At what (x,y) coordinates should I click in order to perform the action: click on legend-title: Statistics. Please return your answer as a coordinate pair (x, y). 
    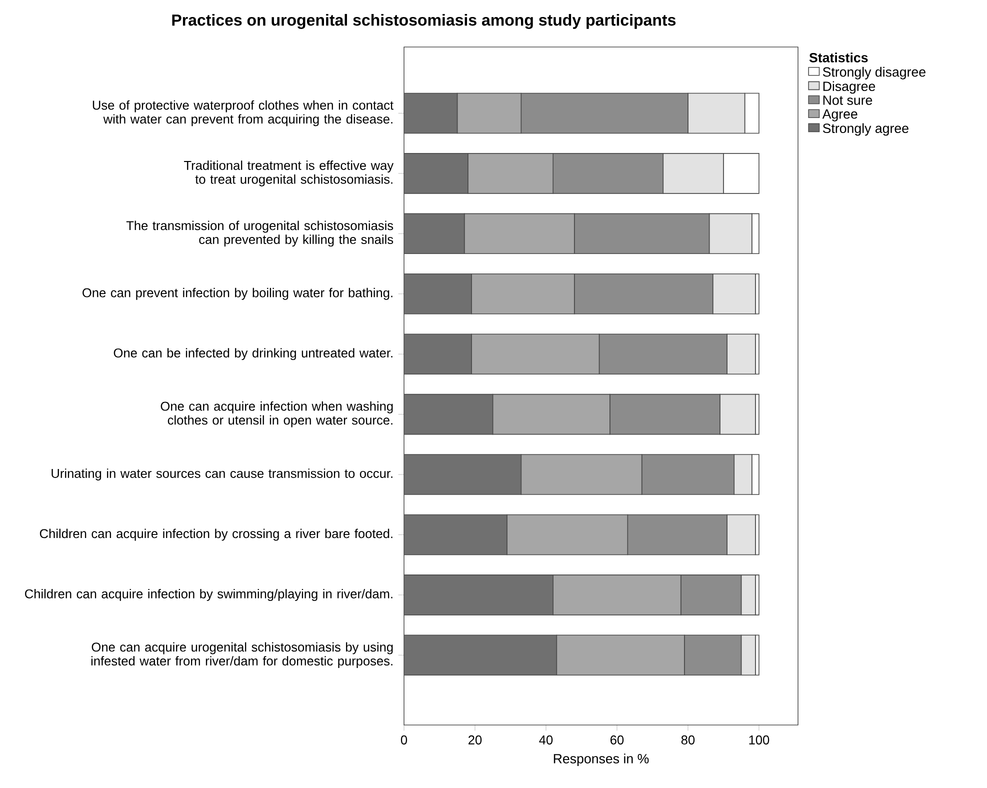
    Looking at the image, I should click on (838, 57).